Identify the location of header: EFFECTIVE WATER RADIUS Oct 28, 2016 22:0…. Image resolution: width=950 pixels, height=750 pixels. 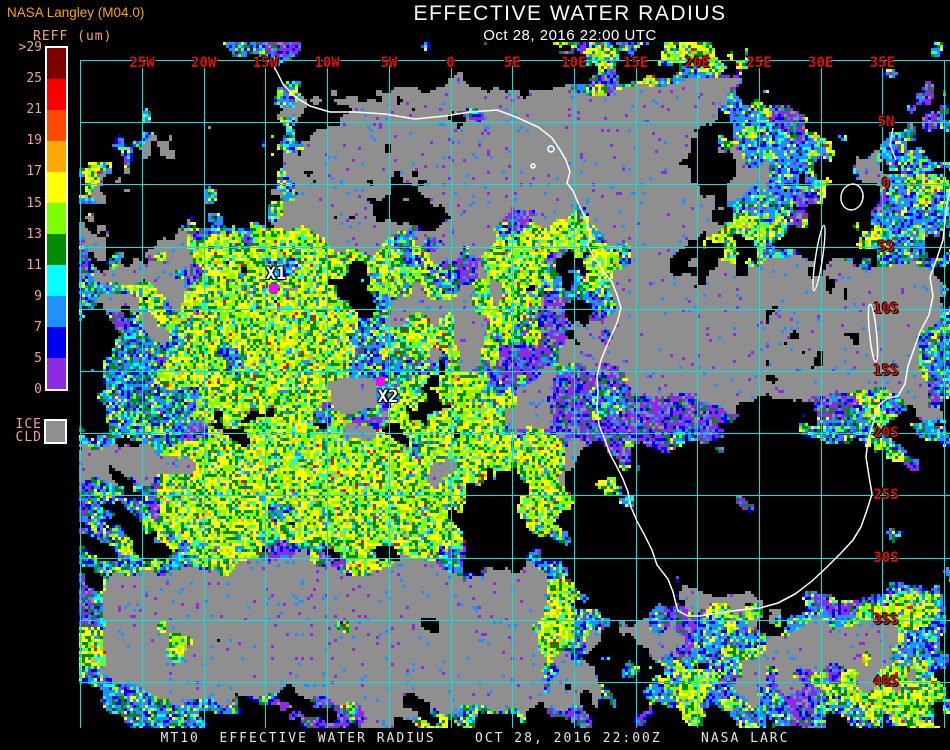
(570, 23).